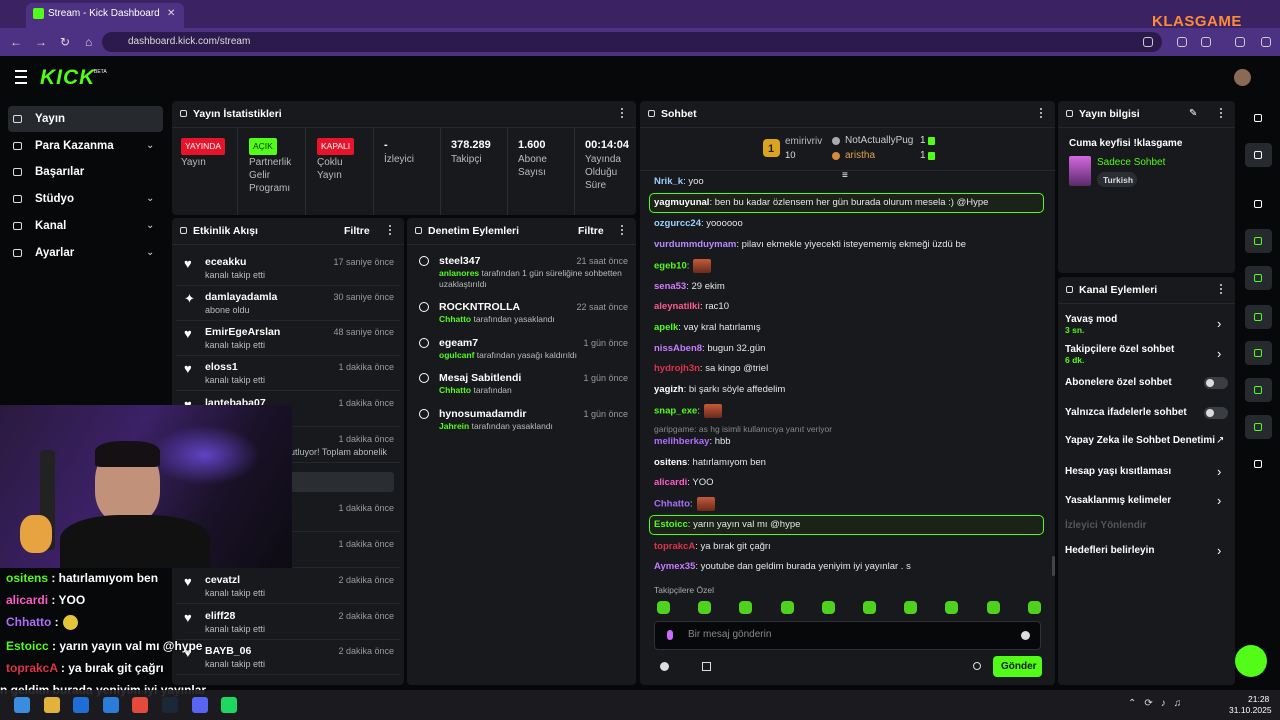  I want to click on browser-button: ←, so click(16, 42).